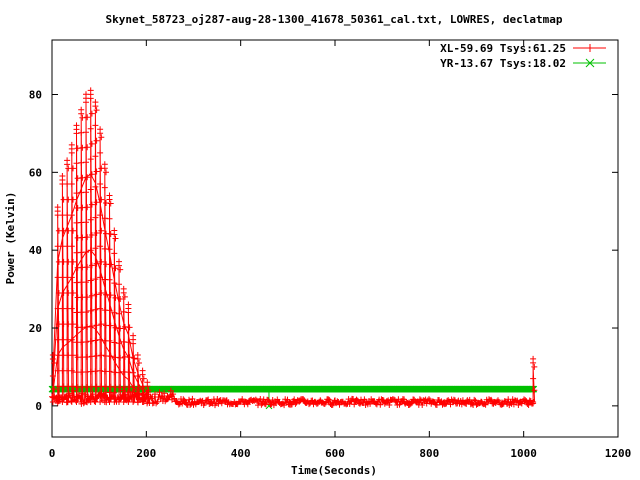  What do you see at coordinates (590, 63) in the screenshot?
I see `legend-marker-yr` at bounding box center [590, 63].